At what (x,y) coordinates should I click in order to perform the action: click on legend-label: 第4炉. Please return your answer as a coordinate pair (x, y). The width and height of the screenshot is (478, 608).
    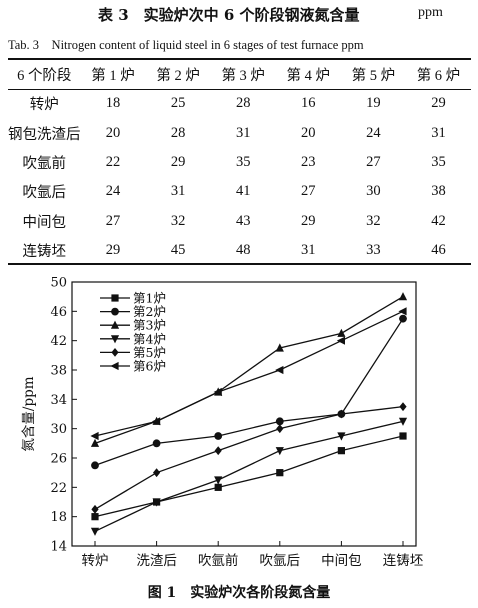
    Looking at the image, I should click on (149, 338).